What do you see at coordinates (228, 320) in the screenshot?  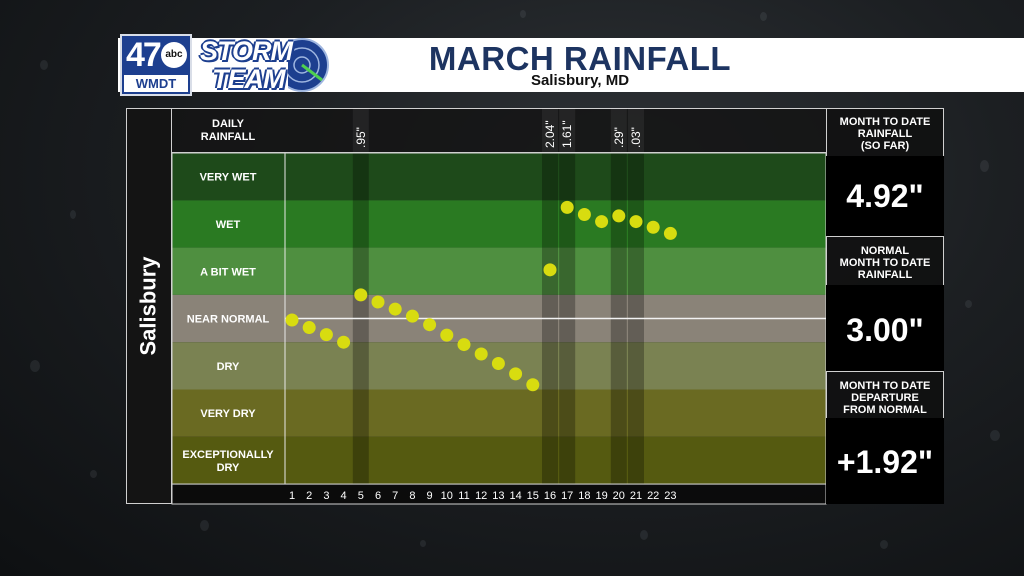 I see `category-label: NEAR NORMAL` at bounding box center [228, 320].